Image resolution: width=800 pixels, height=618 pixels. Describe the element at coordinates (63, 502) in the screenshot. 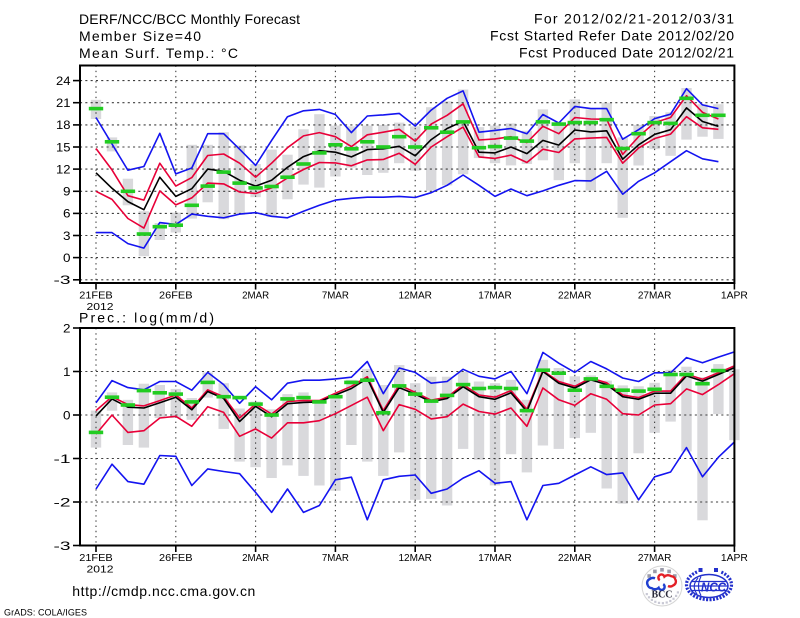

I see `svg-text: -2` at that location.